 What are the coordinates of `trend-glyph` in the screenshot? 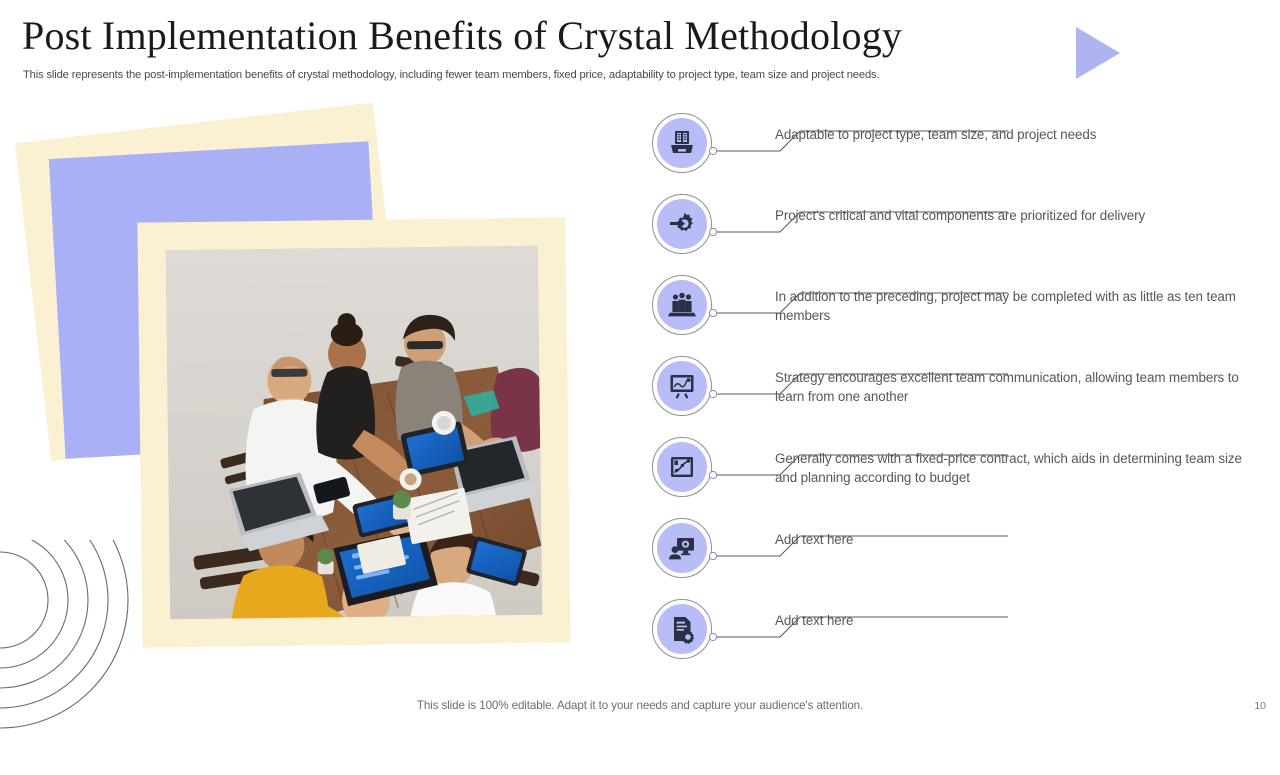 It's located at (682, 467).